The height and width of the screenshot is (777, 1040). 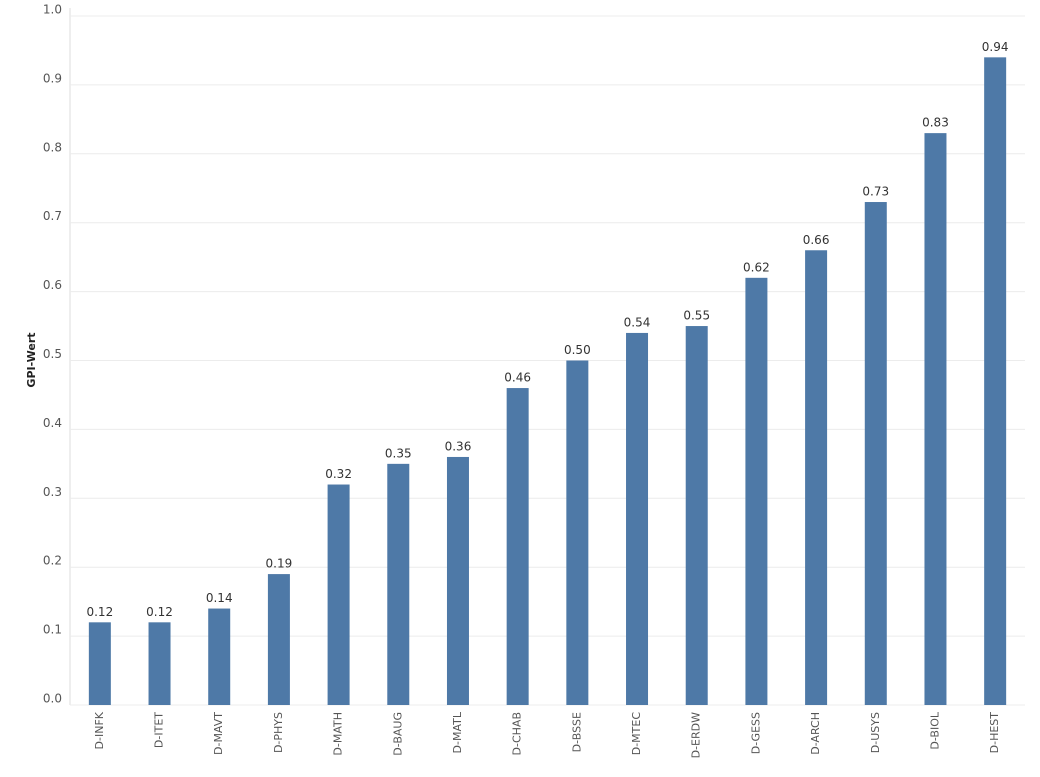 I want to click on x-tick-label: D-BSSE, so click(x=576, y=732).